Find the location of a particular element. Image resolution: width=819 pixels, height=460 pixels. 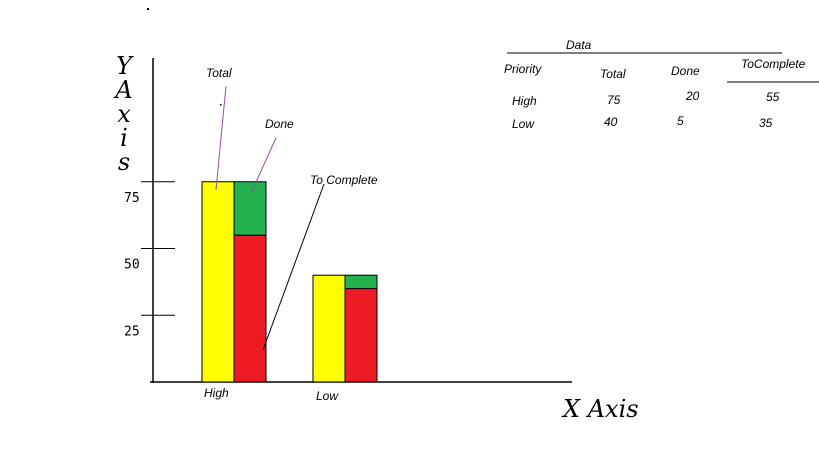

annotation-total: Total is located at coordinates (219, 128).